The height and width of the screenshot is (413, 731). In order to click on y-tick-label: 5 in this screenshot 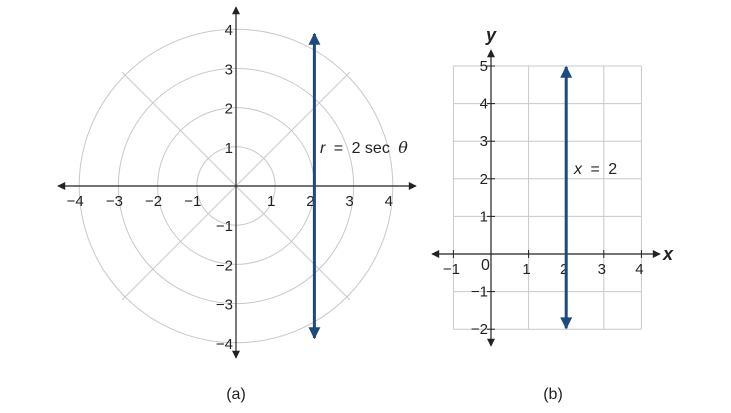, I will do `click(484, 66)`.